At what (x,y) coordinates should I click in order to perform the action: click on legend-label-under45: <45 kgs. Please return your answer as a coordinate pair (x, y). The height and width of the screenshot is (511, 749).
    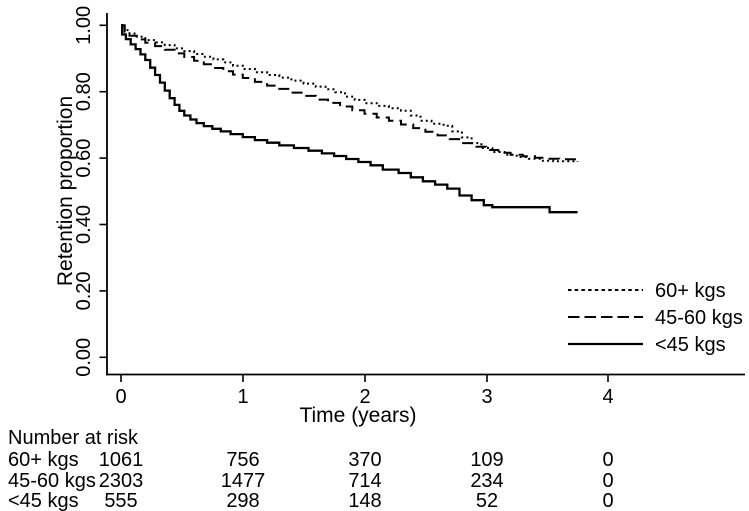
    Looking at the image, I should click on (690, 345).